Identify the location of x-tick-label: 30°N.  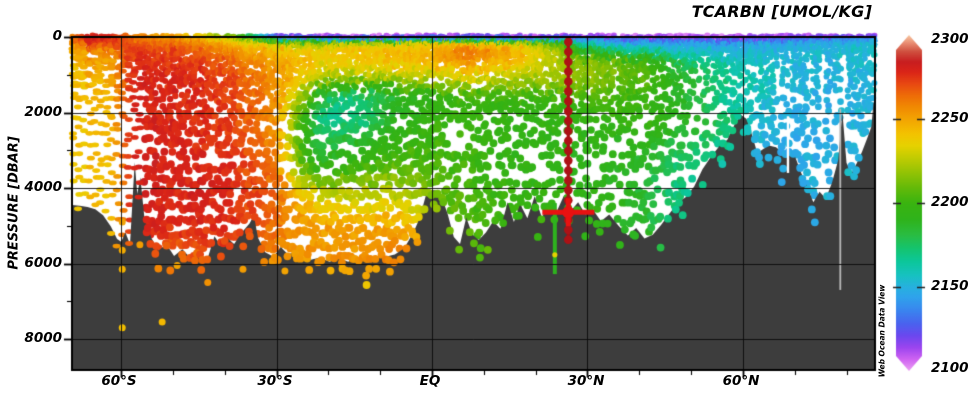
(586, 381).